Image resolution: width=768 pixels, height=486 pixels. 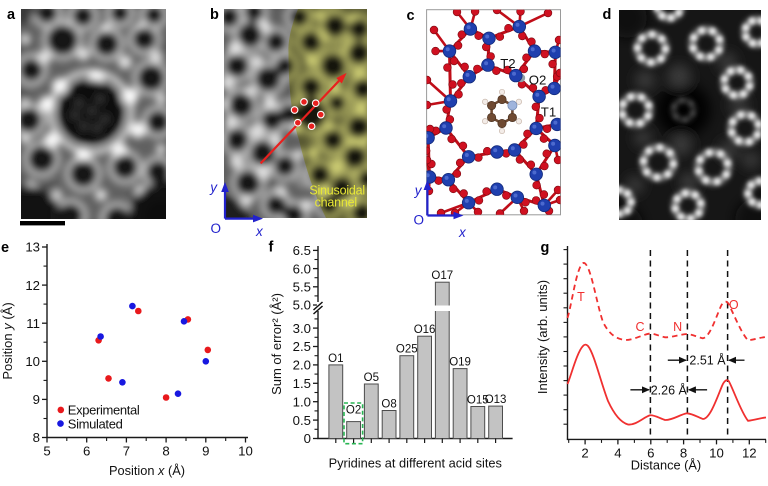 I want to click on svg-text: O5, so click(x=371, y=378).